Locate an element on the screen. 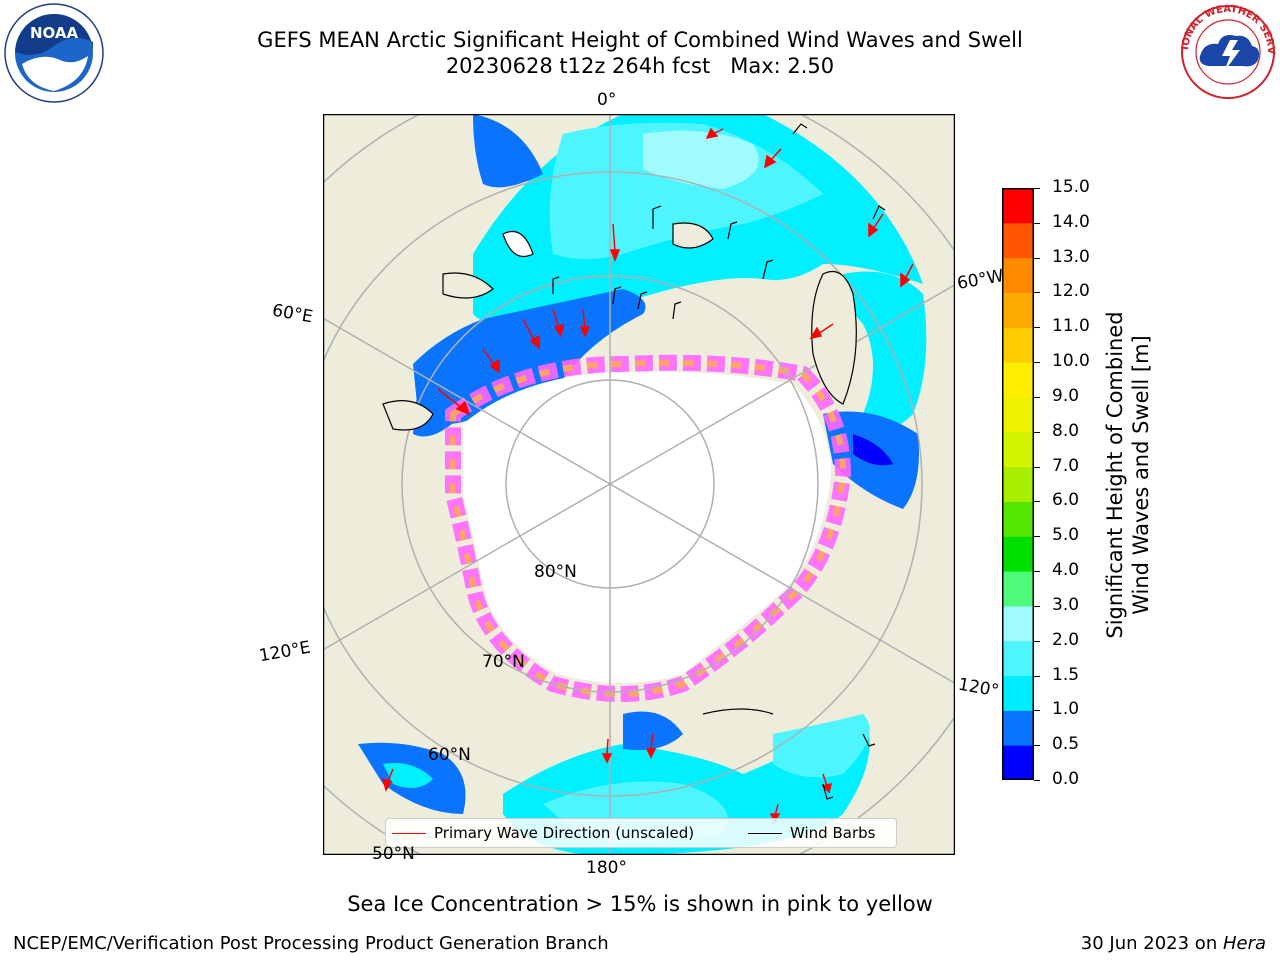 This screenshot has width=1280, height=960. lat-label-70n: 70°N is located at coordinates (503, 662).